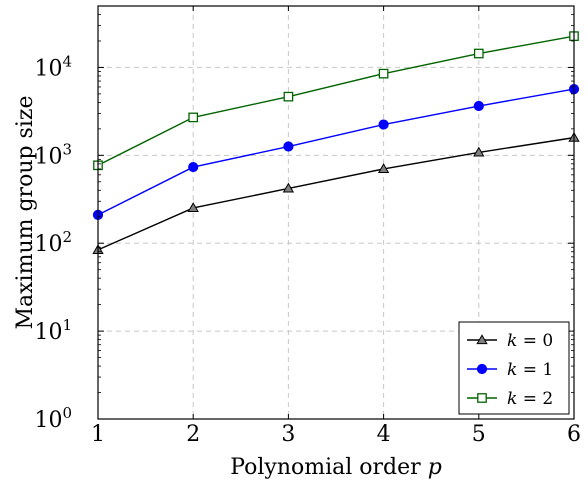  I want to click on x-axis-title-text: Polynomial order, so click(325, 467).